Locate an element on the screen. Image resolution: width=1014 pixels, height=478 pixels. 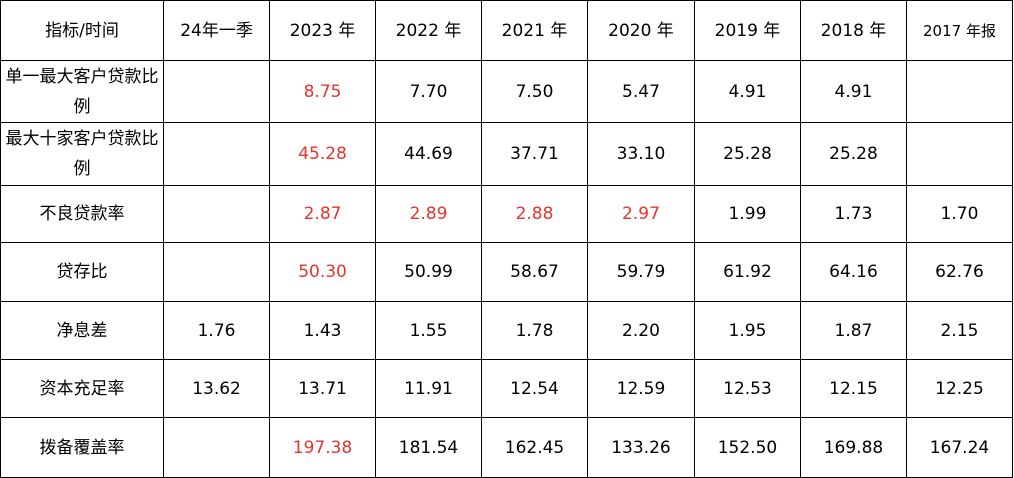
cell-2023: 2.87 is located at coordinates (323, 214).